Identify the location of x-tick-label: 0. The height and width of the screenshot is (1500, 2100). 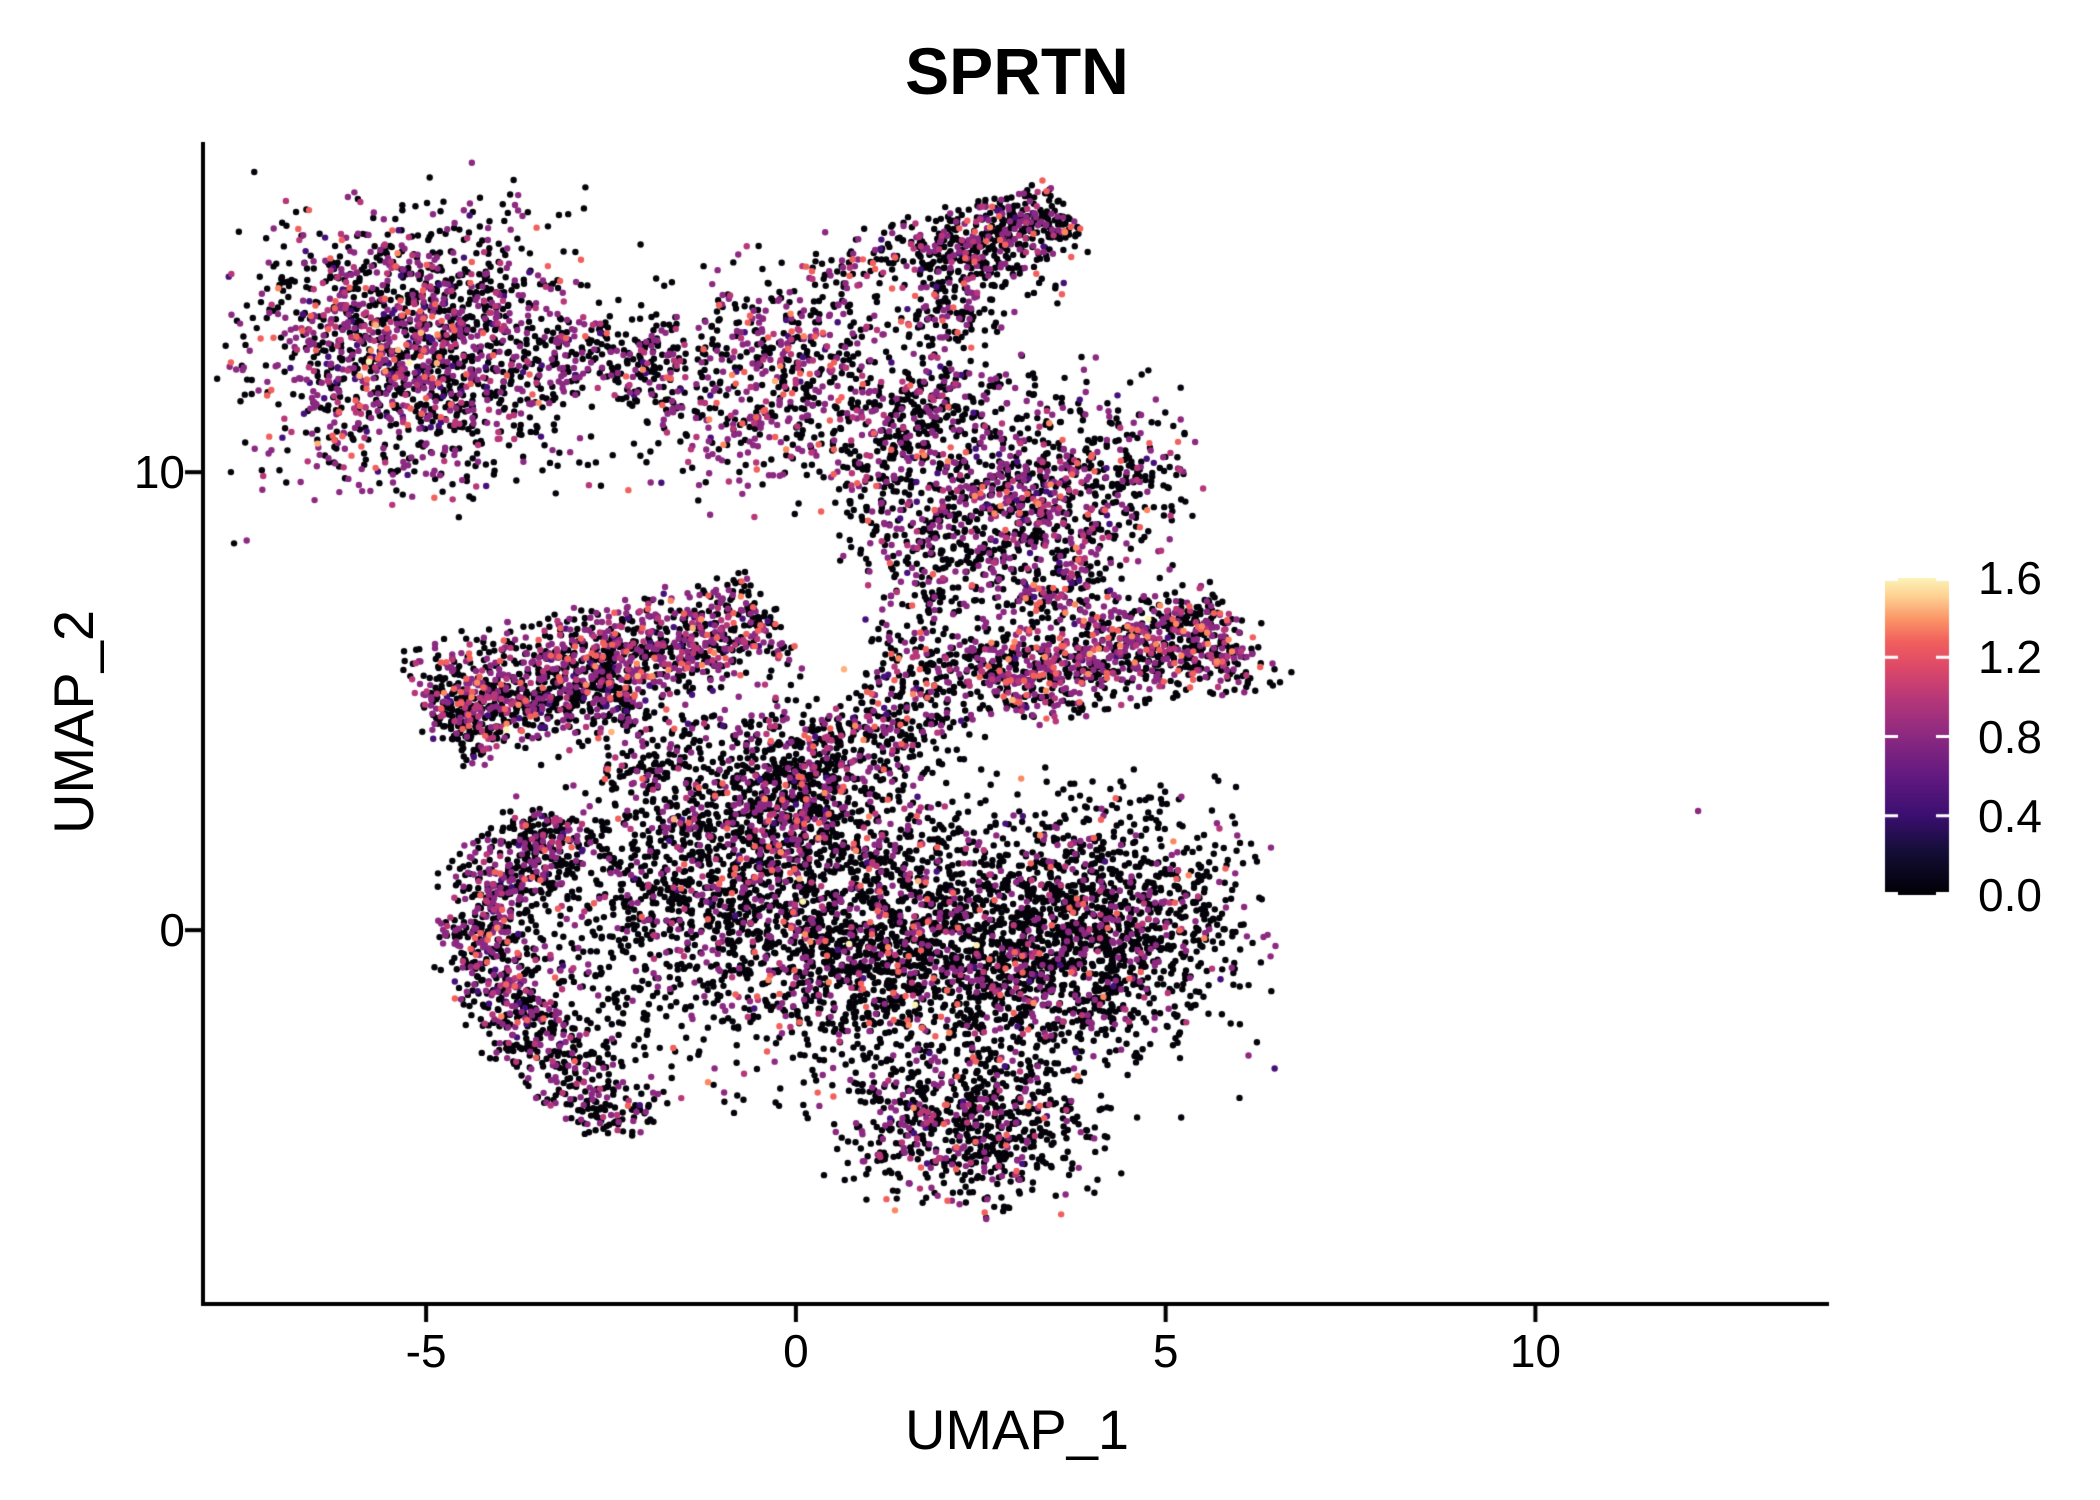
(796, 1351).